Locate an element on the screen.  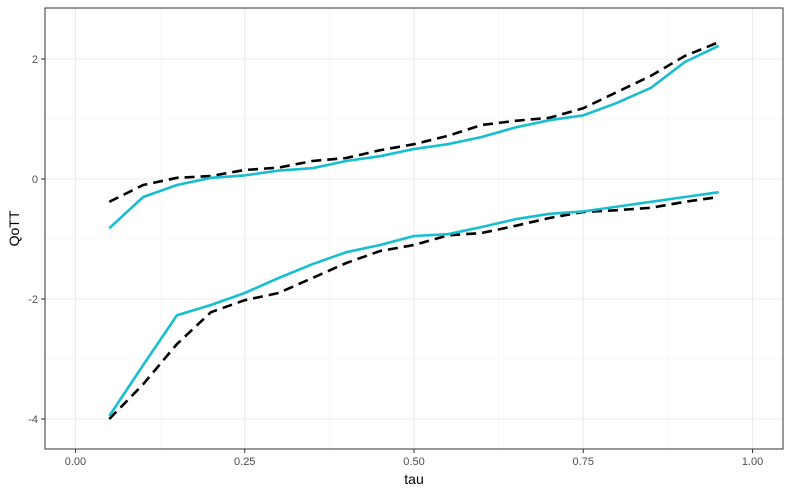
y-tick-label: 2 is located at coordinates (35, 60).